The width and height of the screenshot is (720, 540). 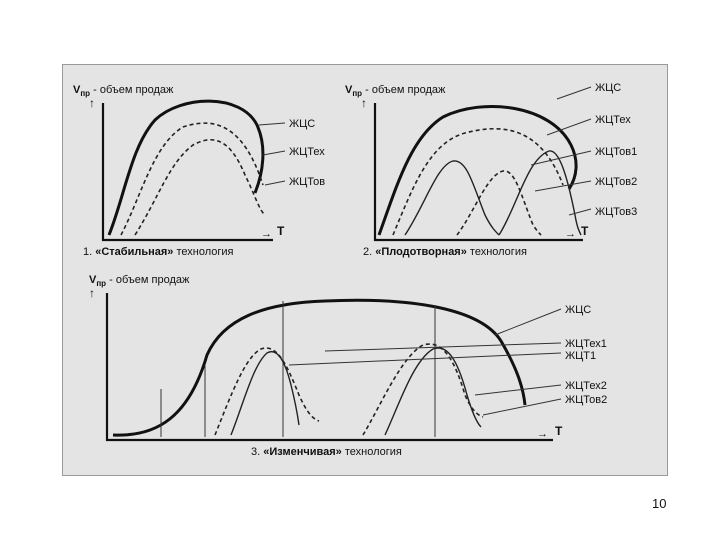 I want to click on d2-tech-curve, so click(x=478, y=181).